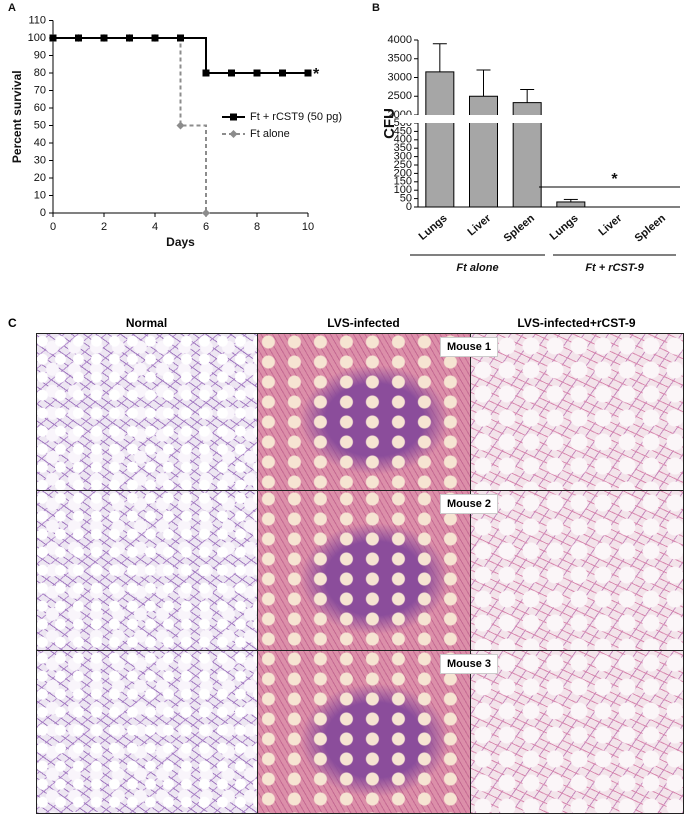  What do you see at coordinates (104, 227) in the screenshot?
I see `x-tick-label: 2` at bounding box center [104, 227].